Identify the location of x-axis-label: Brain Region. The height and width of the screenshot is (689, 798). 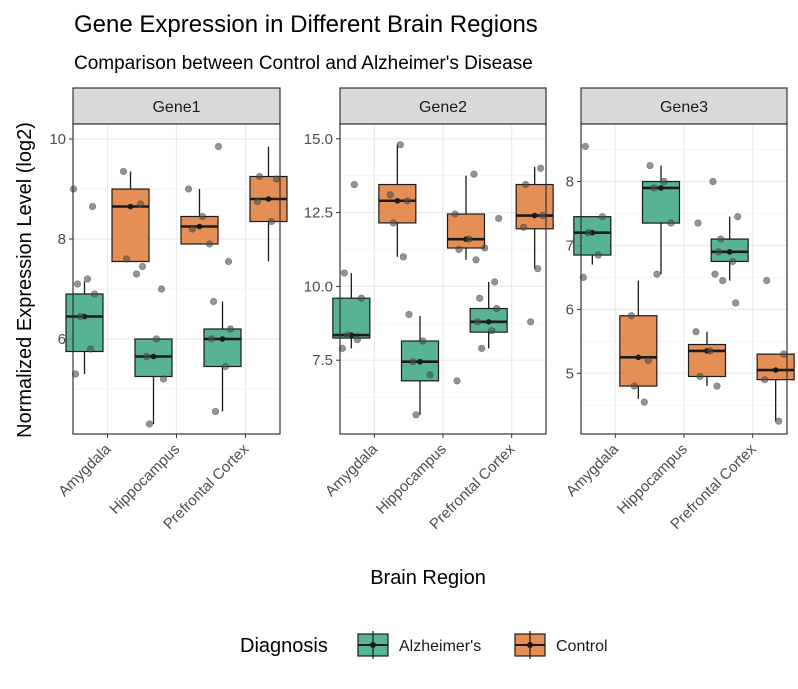
(428, 578).